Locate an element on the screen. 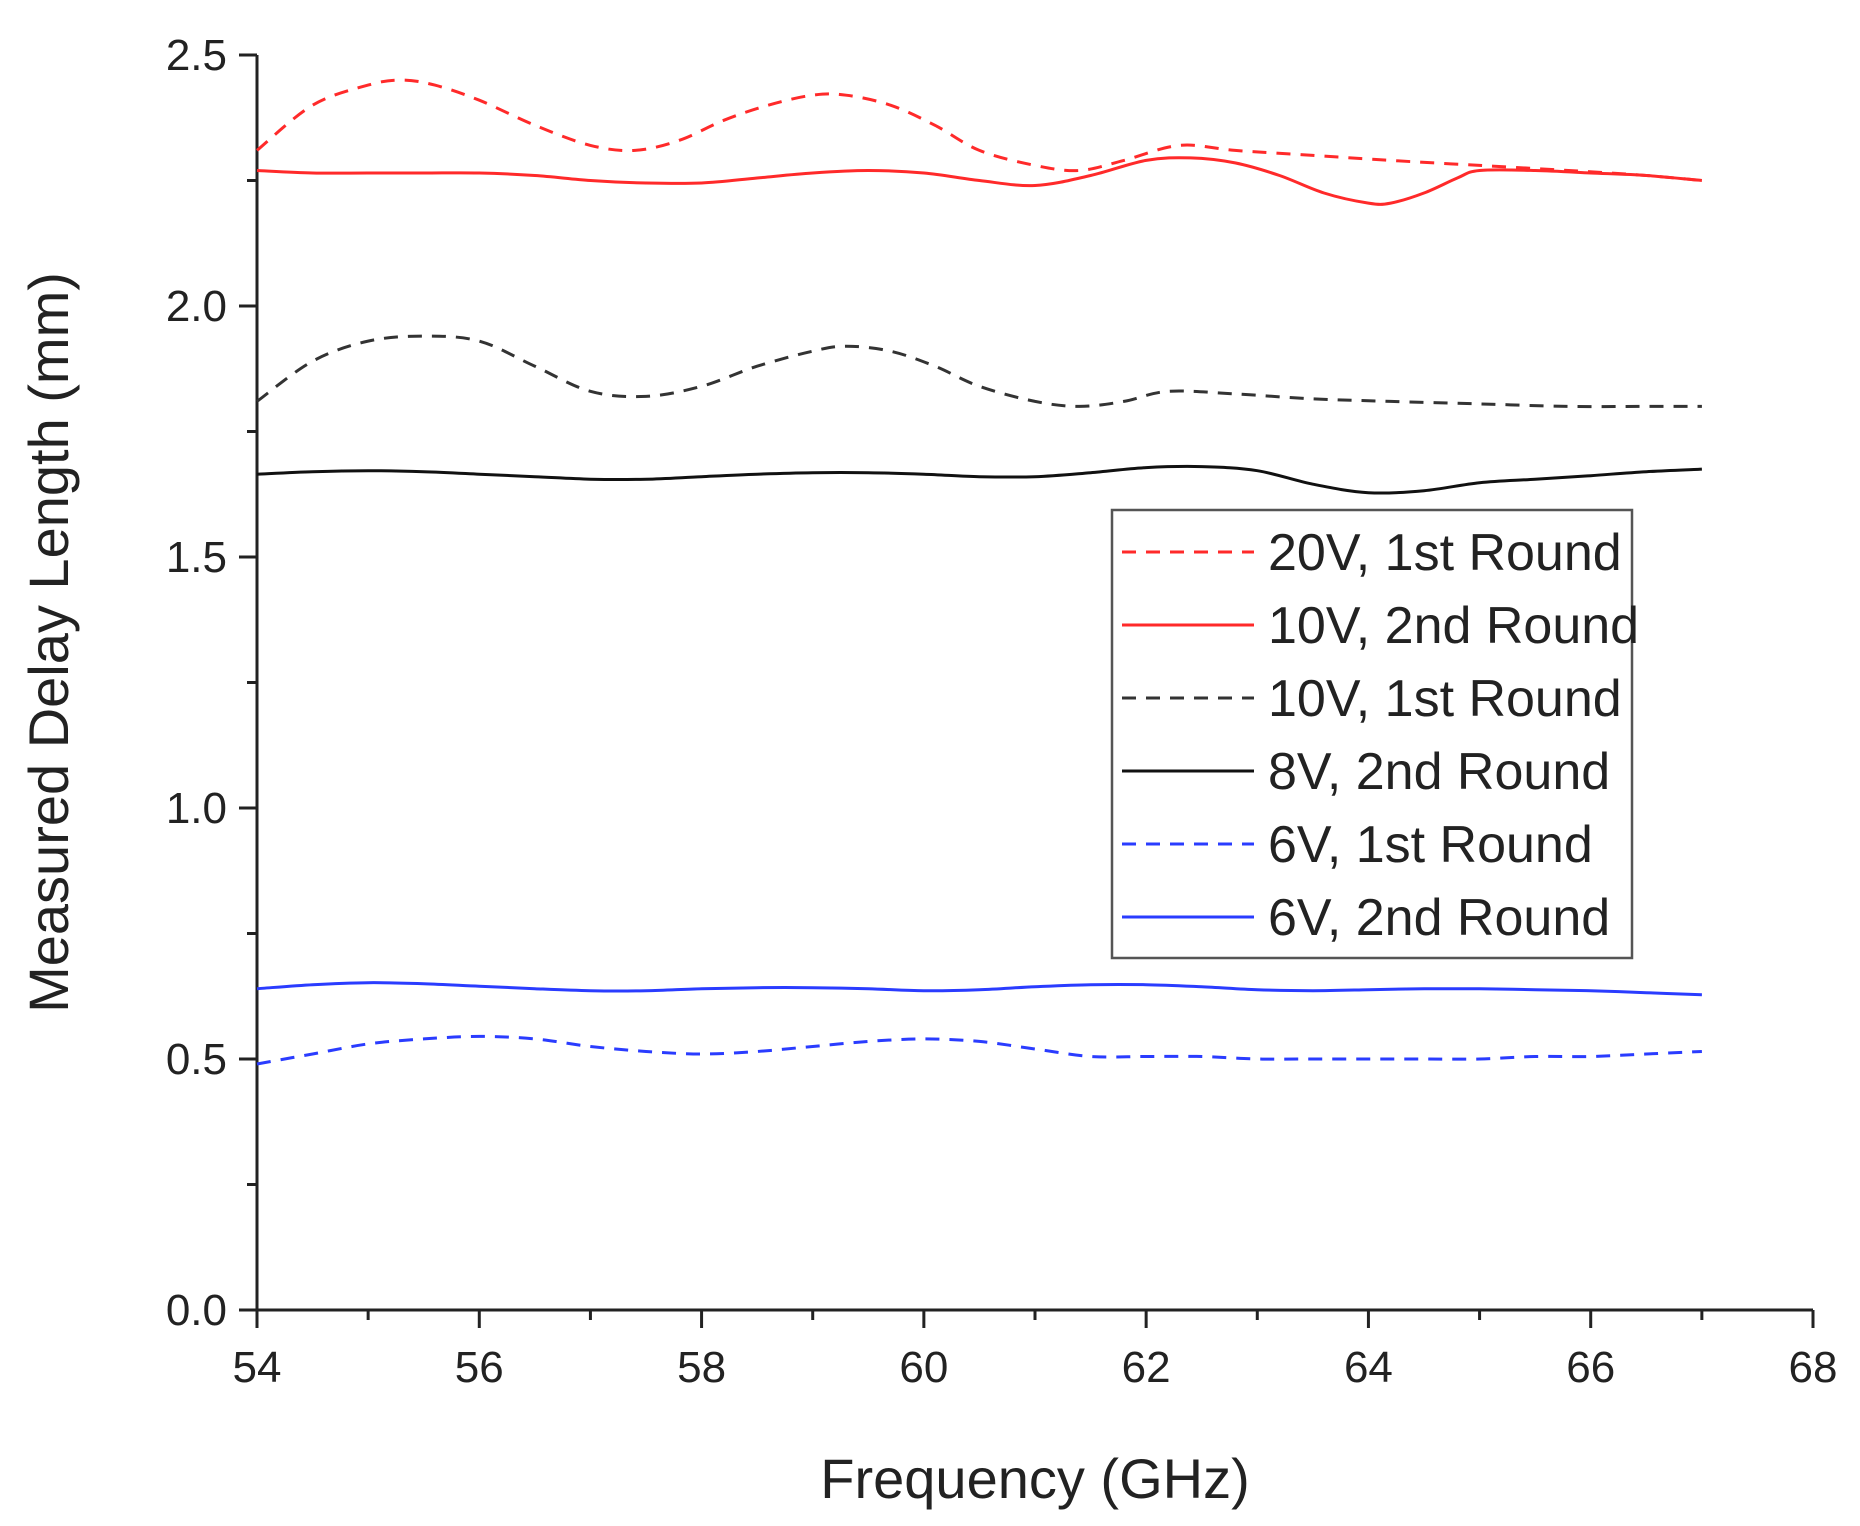 The image size is (1860, 1526). x-tick-label-62: 62 is located at coordinates (1146, 1367).